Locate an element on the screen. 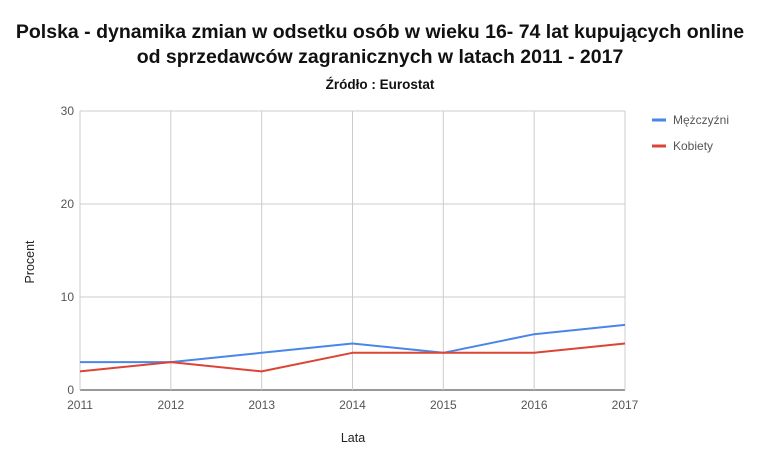  y-tick-label: 30 is located at coordinates (68, 111).